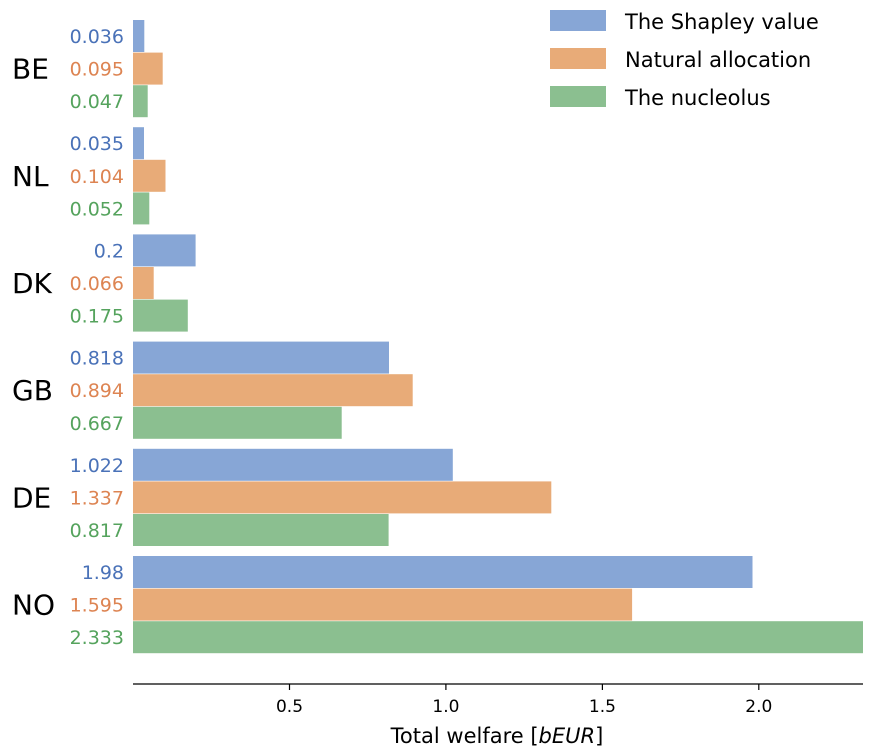  What do you see at coordinates (103, 573) in the screenshot?
I see `value-label-no-1: 1.98` at bounding box center [103, 573].